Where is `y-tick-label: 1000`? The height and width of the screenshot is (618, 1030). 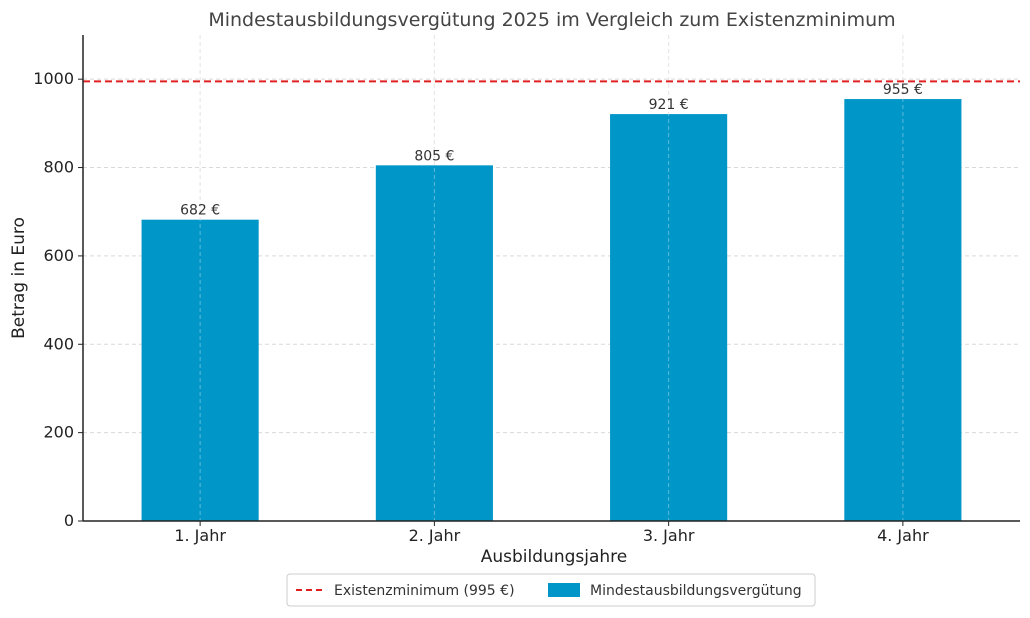 y-tick-label: 1000 is located at coordinates (53, 78).